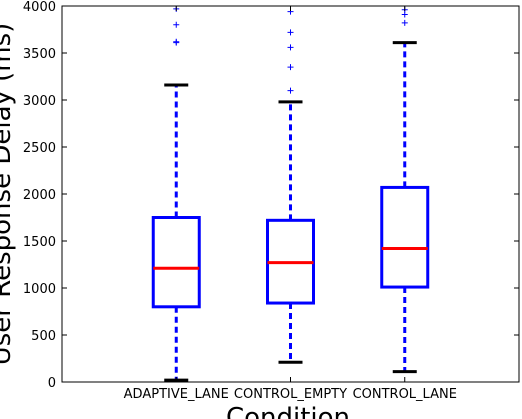  Describe the element at coordinates (39, 242) in the screenshot. I see `y-tick-label: 1500` at that location.